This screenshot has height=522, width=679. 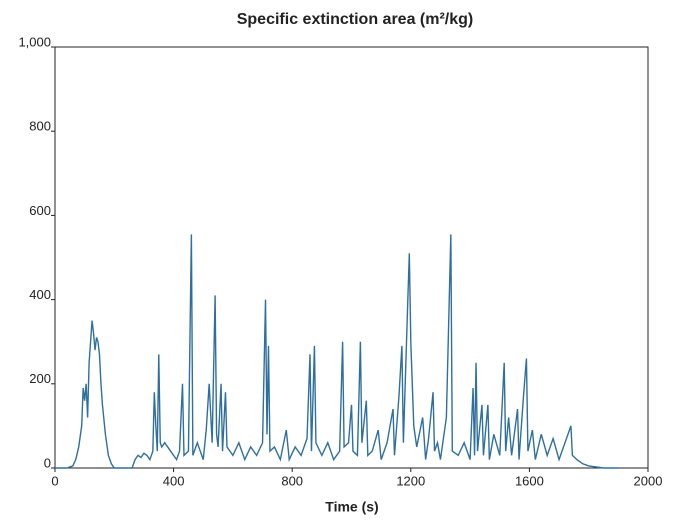 I want to click on x-tick-label: 1200, so click(x=410, y=480).